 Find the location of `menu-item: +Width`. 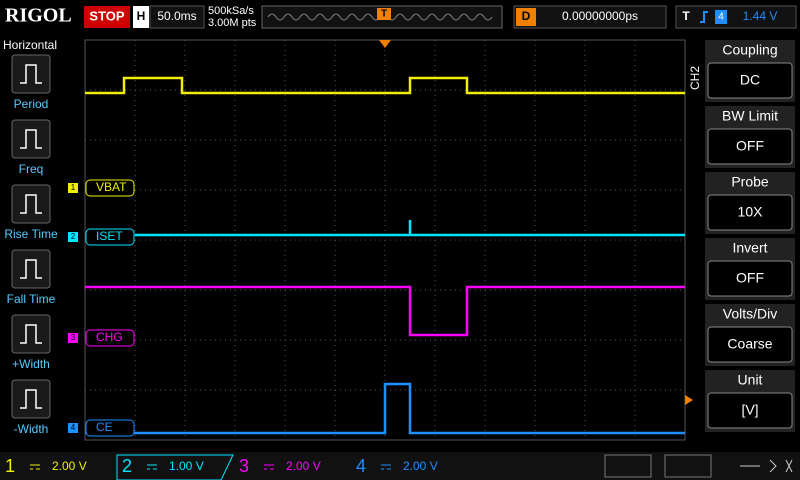

menu-item: +Width is located at coordinates (31, 364).